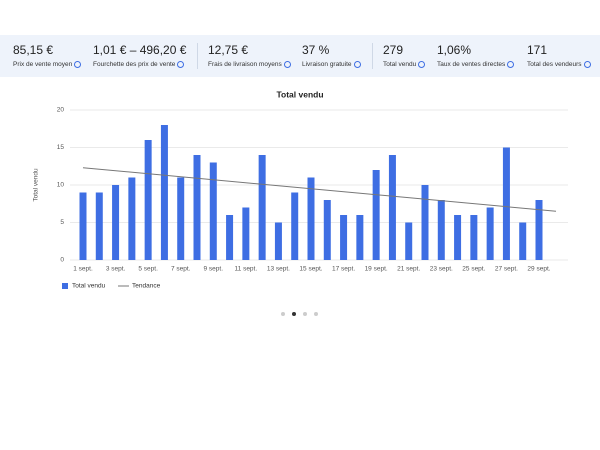 The height and width of the screenshot is (450, 600). I want to click on stat-label-row: Total des vendeurs, so click(559, 64).